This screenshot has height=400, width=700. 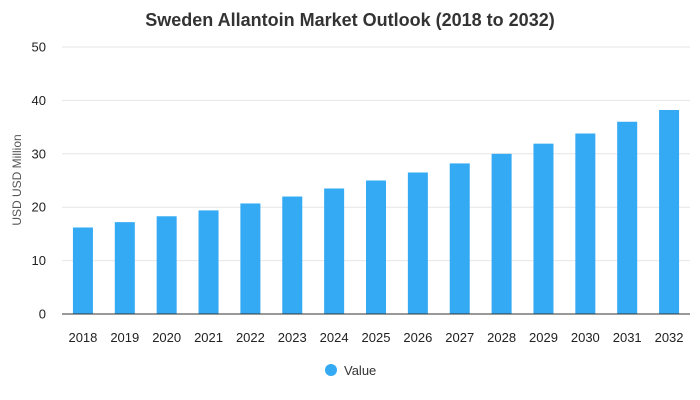 What do you see at coordinates (417, 243) in the screenshot?
I see `bar-2026` at bounding box center [417, 243].